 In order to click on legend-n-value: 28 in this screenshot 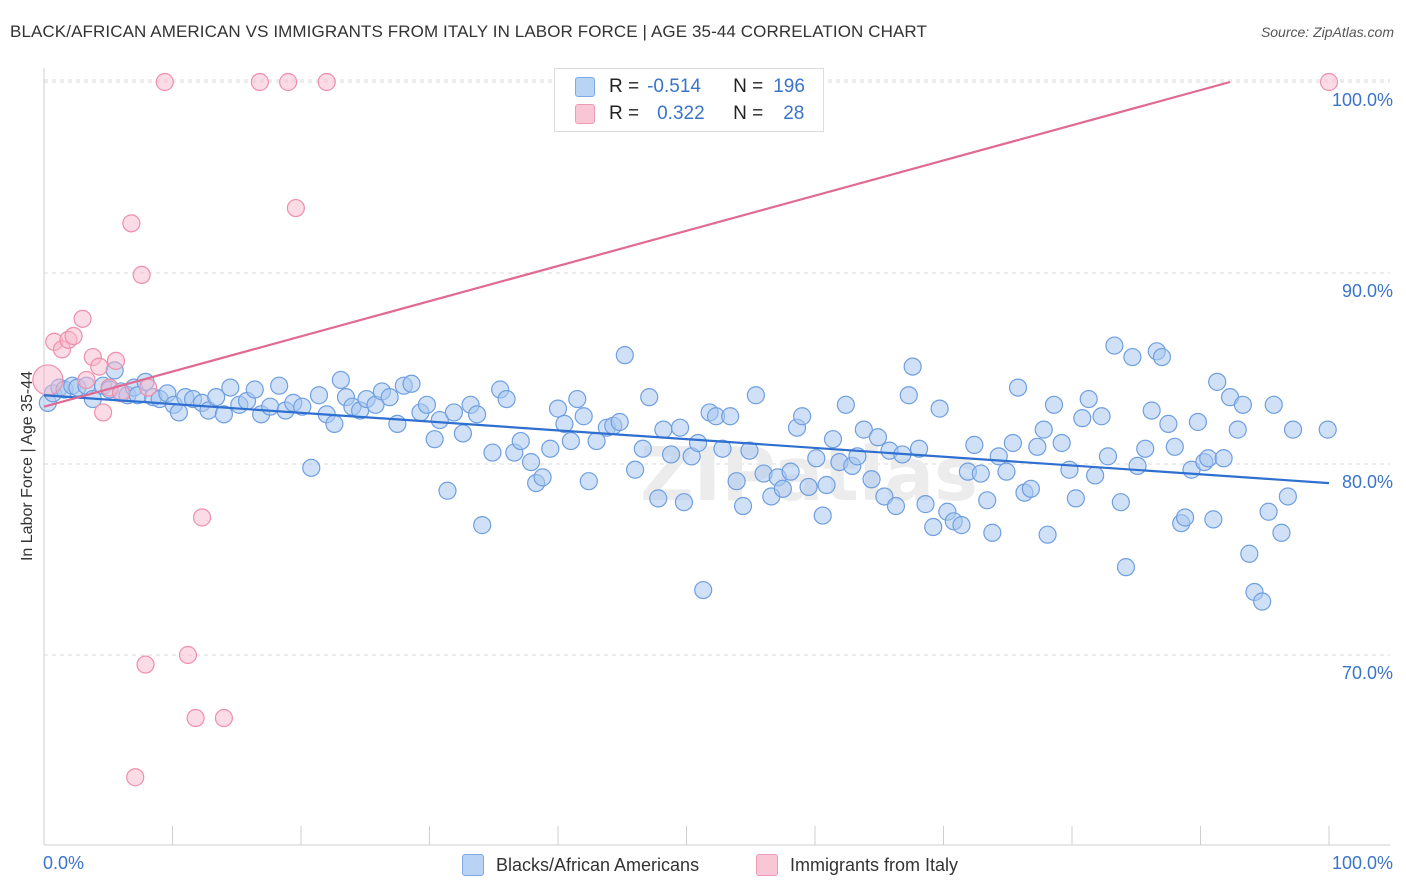, I will do `click(794, 113)`.